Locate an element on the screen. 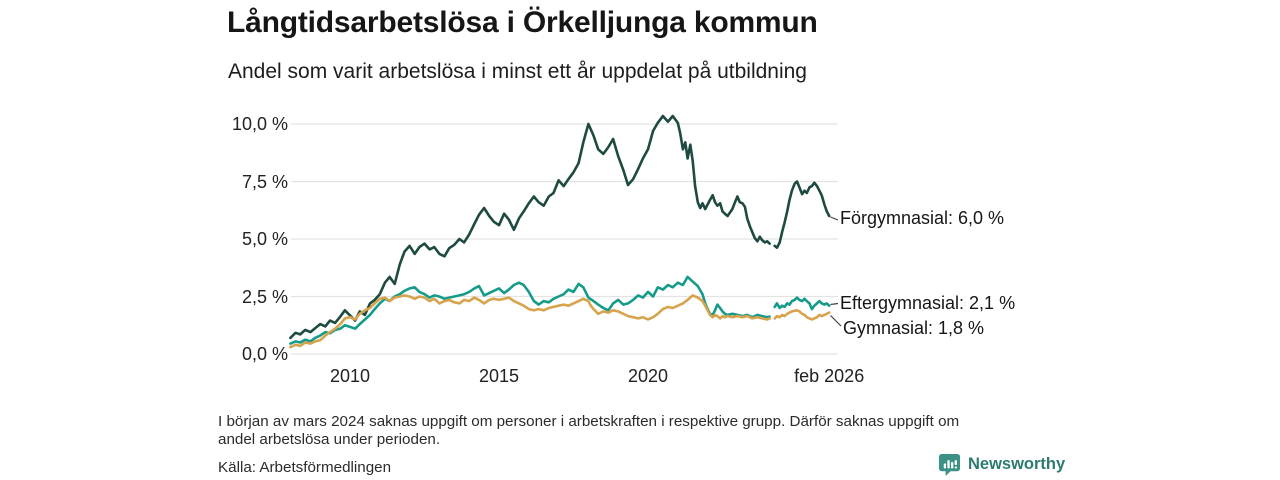 Image resolution: width=1280 pixels, height=480 pixels. series-label-forgymnasial: Förgymnasial: 6,0 % is located at coordinates (922, 218).